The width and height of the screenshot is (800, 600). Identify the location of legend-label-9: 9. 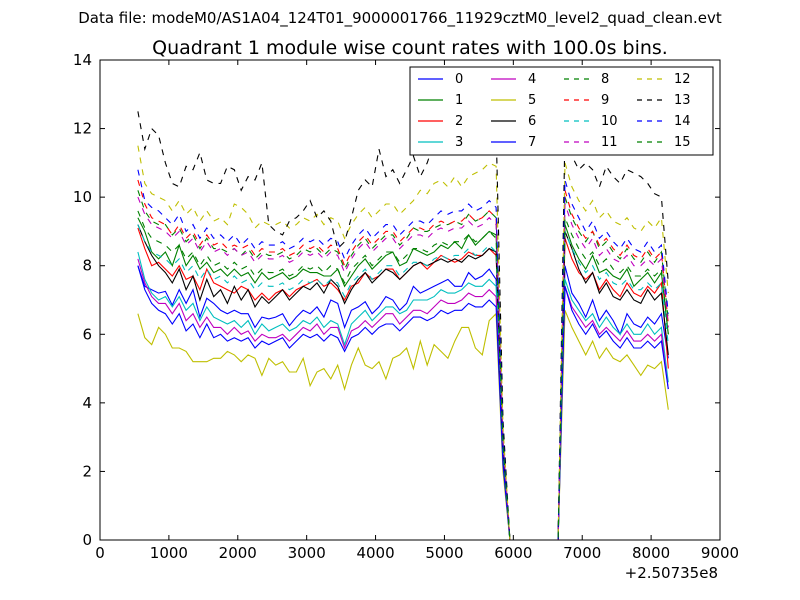
(605, 100).